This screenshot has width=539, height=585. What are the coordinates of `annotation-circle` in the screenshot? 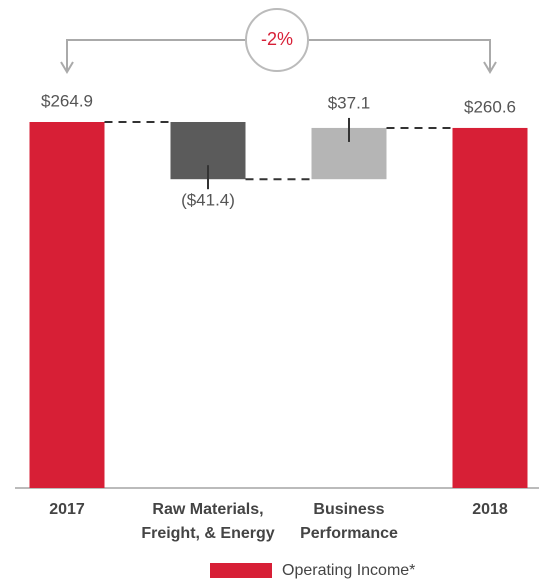 It's located at (277, 40).